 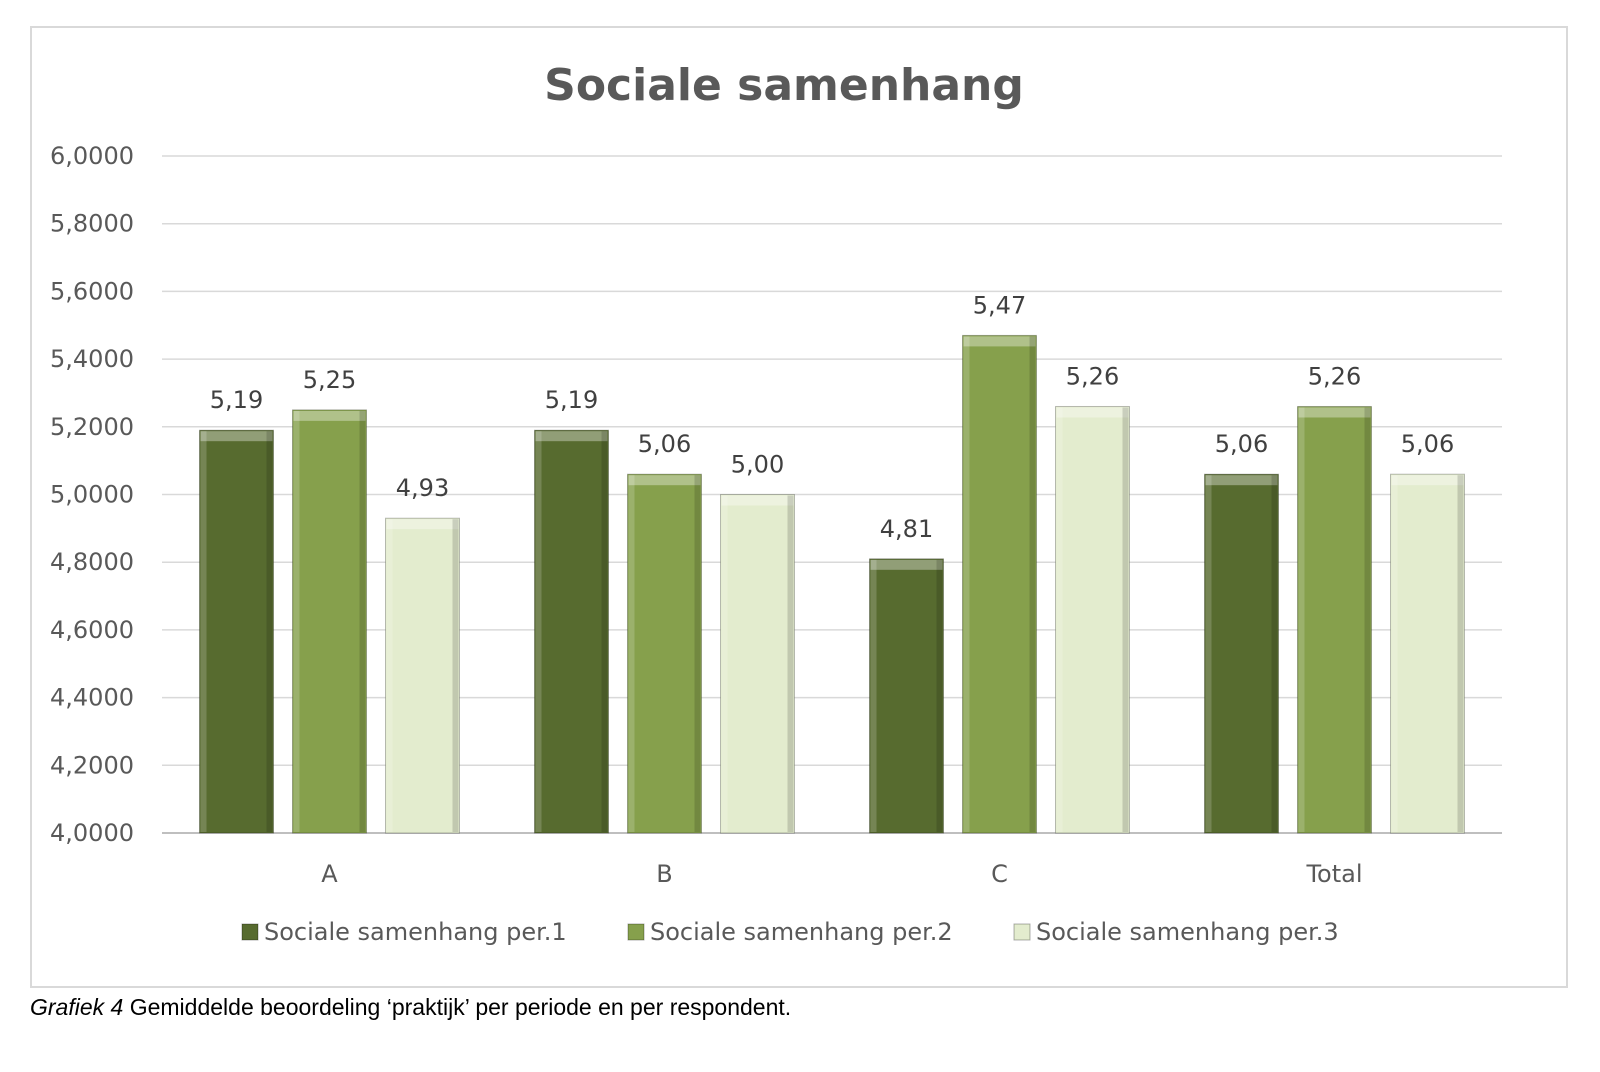 I want to click on x-tick-label: Total, so click(x=1333, y=874).